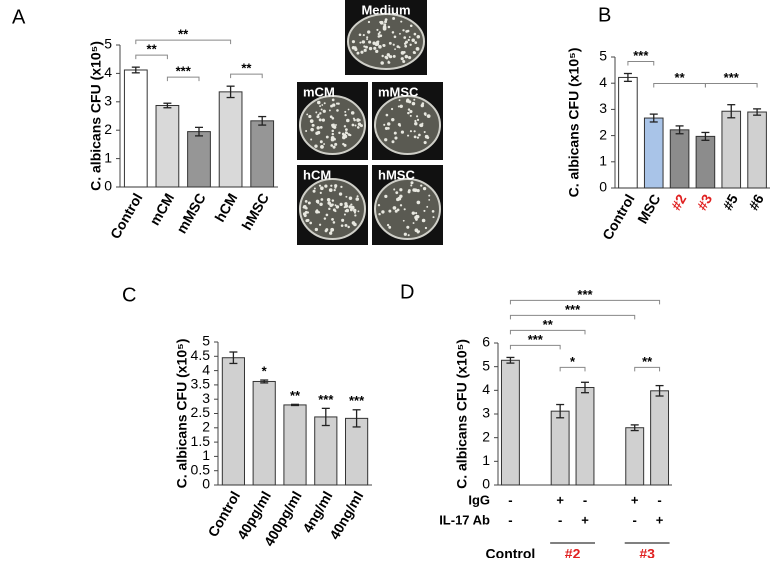 This screenshot has width=773, height=563. What do you see at coordinates (385, 9) in the screenshot?
I see `photo-label: Medium` at bounding box center [385, 9].